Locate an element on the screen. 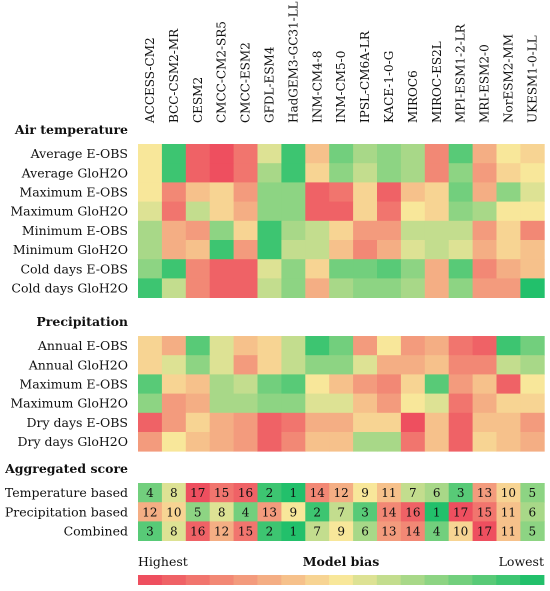 The width and height of the screenshot is (550, 591). row-label: Annual E-OBS is located at coordinates (82, 345).